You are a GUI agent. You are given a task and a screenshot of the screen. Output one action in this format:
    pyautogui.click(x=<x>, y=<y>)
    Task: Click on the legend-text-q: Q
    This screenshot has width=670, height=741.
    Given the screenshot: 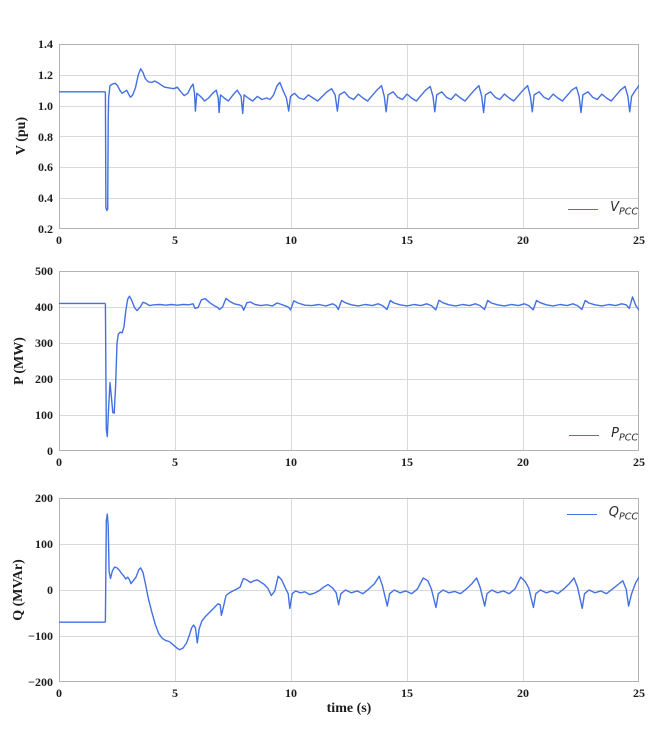 What is the action you would take?
    pyautogui.click(x=613, y=513)
    